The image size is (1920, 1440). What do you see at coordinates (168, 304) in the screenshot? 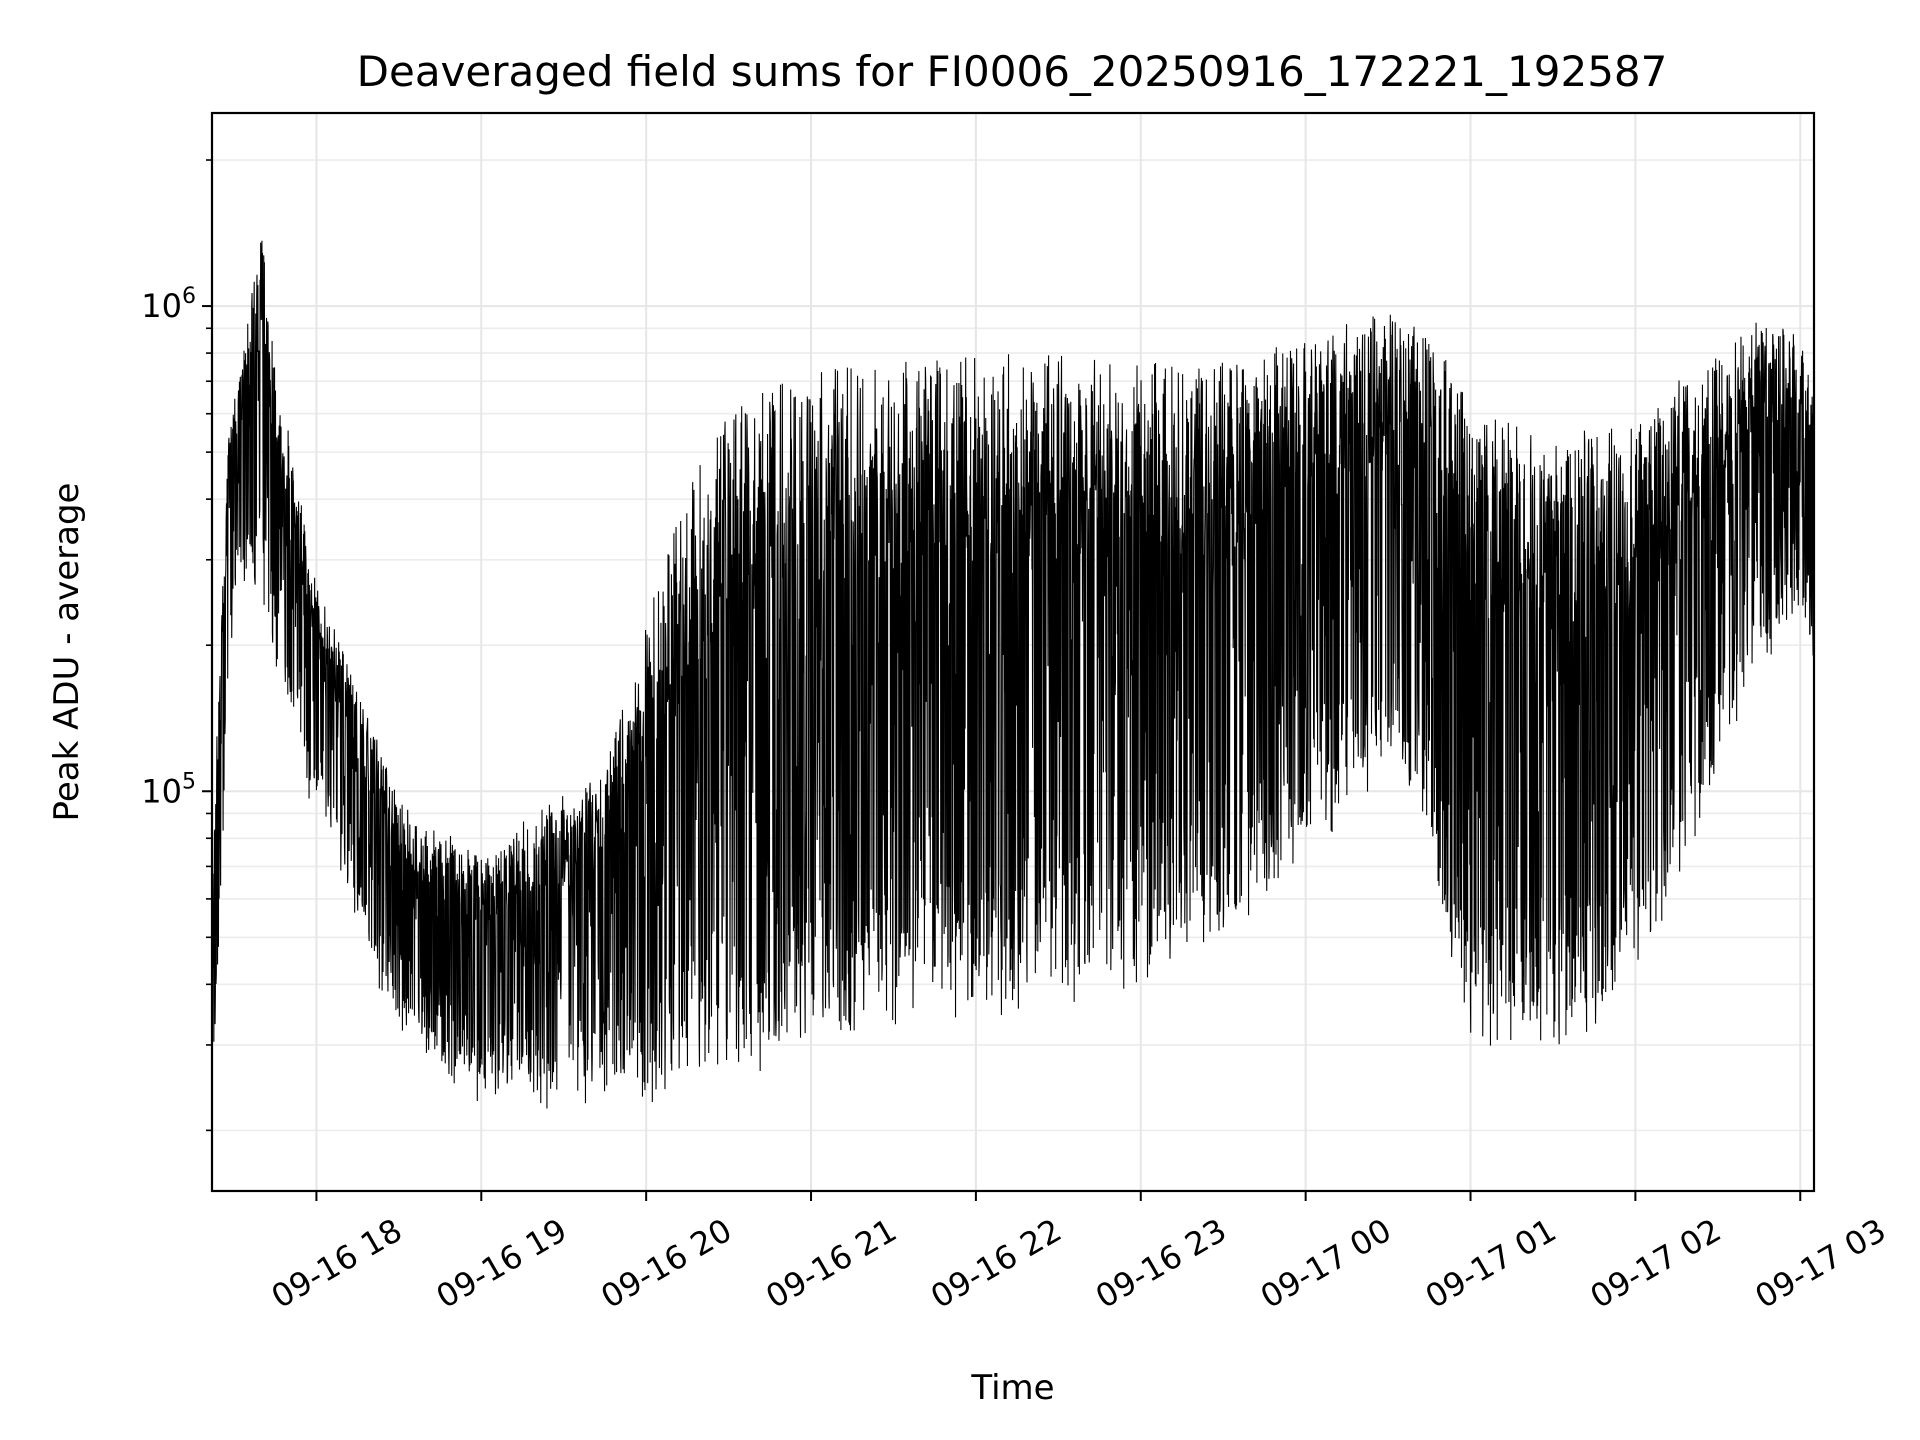
I see `y-tick-label: 106` at bounding box center [168, 304].